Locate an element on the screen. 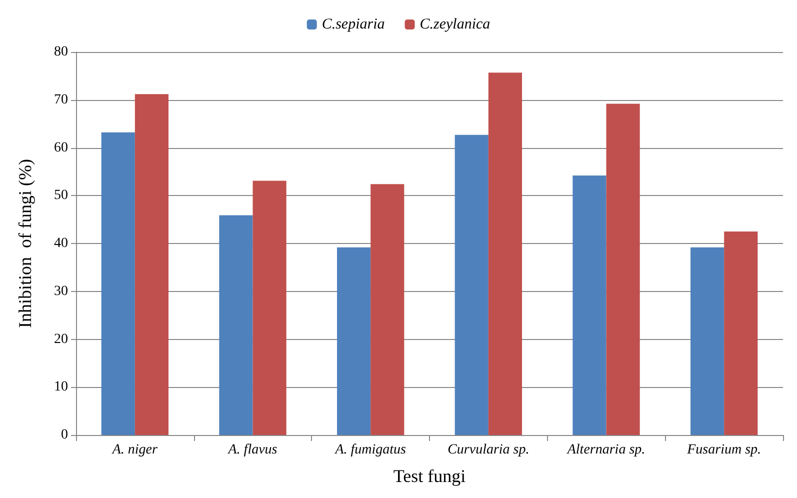  legend-label: C.zeylanica is located at coordinates (455, 24).